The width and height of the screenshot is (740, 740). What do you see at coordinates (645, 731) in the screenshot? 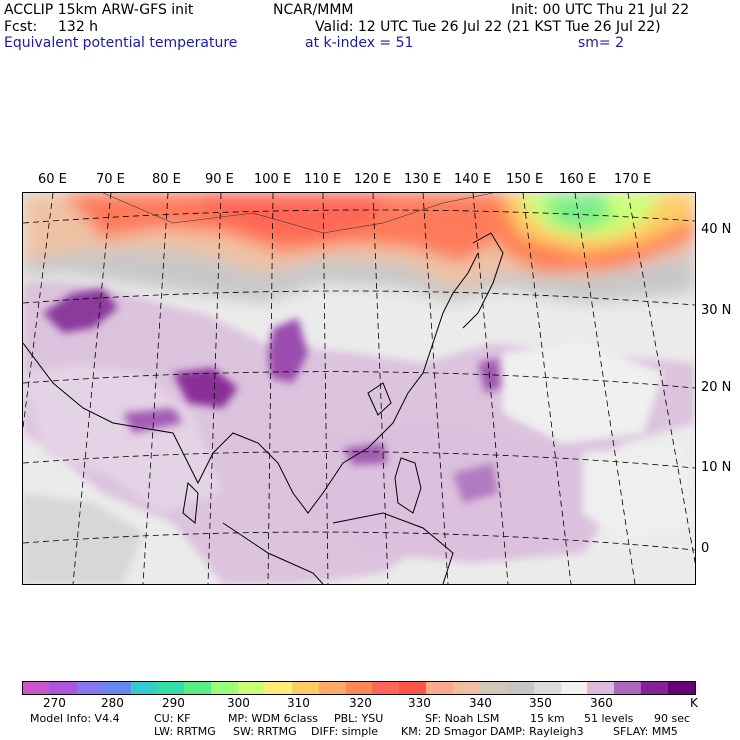
I see `footer-sflay: SFLAY: MM5` at bounding box center [645, 731].